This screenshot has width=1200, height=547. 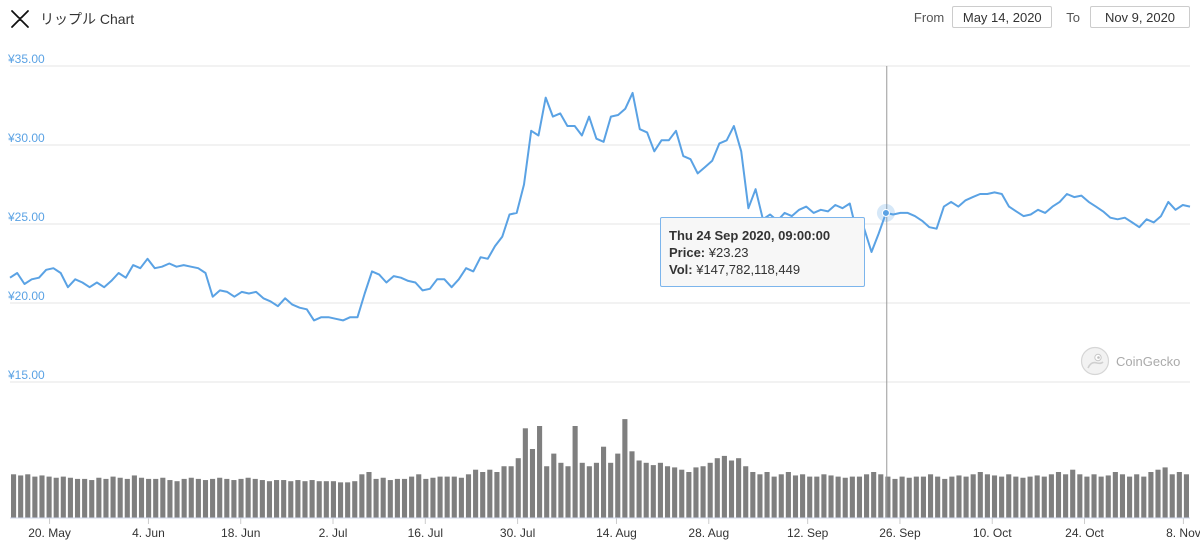 I want to click on coingecko-watermark: CoinGecko, so click(x=1130, y=361).